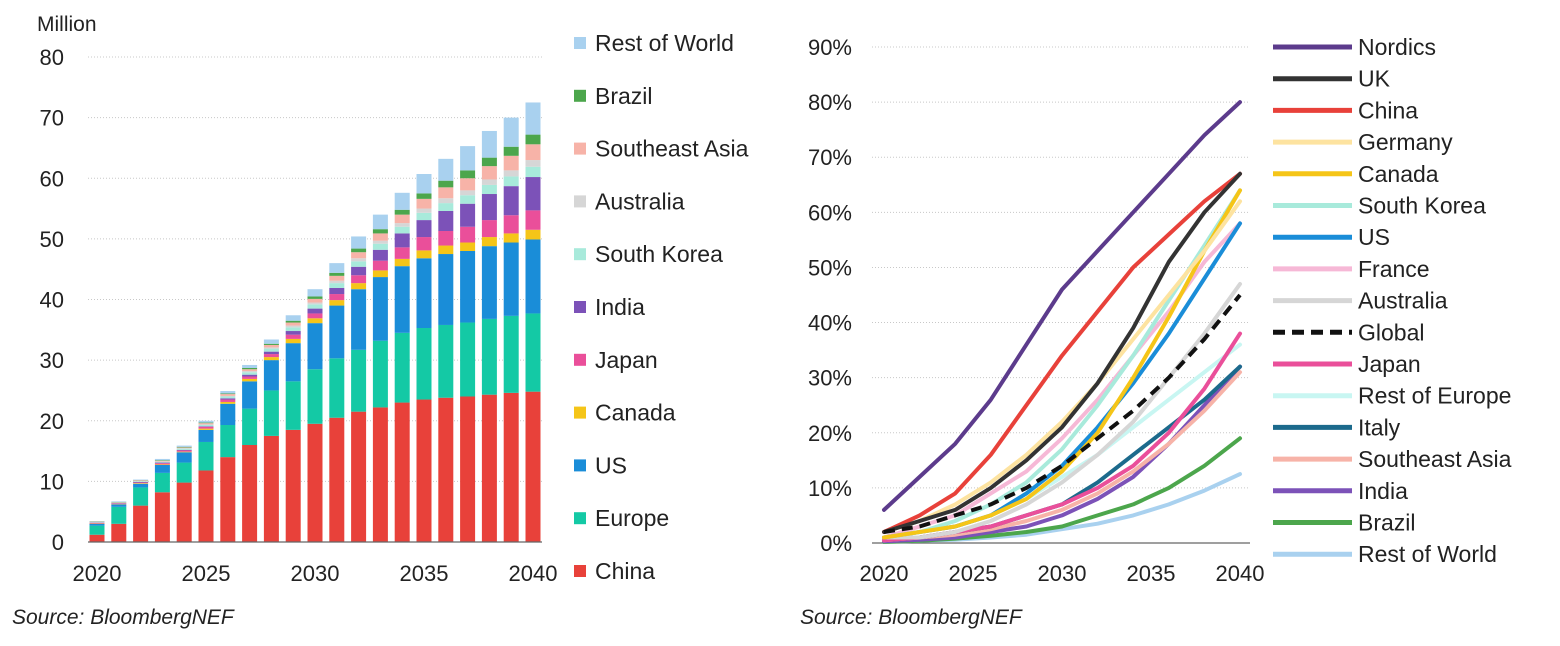  I want to click on bar-europe-2039, so click(511, 354).